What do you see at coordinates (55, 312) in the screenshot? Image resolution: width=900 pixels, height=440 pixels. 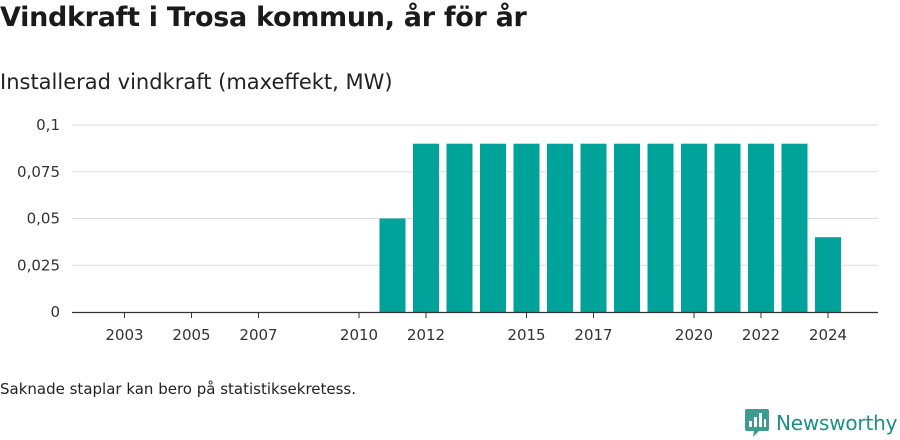 I see `y-tick-label: 0` at bounding box center [55, 312].